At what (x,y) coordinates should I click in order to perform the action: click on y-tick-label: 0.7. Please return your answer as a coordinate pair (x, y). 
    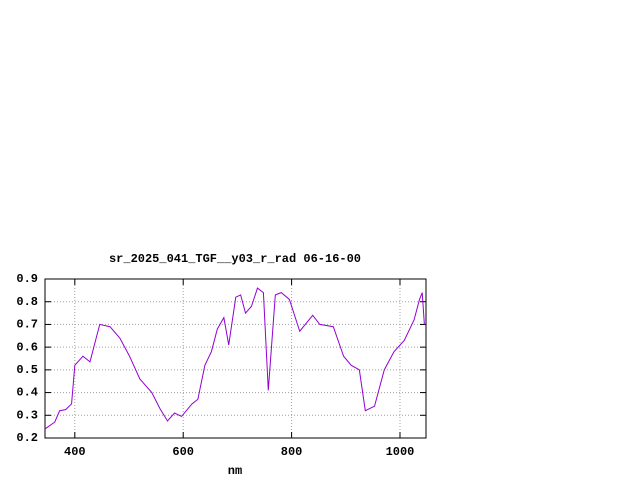
    Looking at the image, I should click on (27, 325).